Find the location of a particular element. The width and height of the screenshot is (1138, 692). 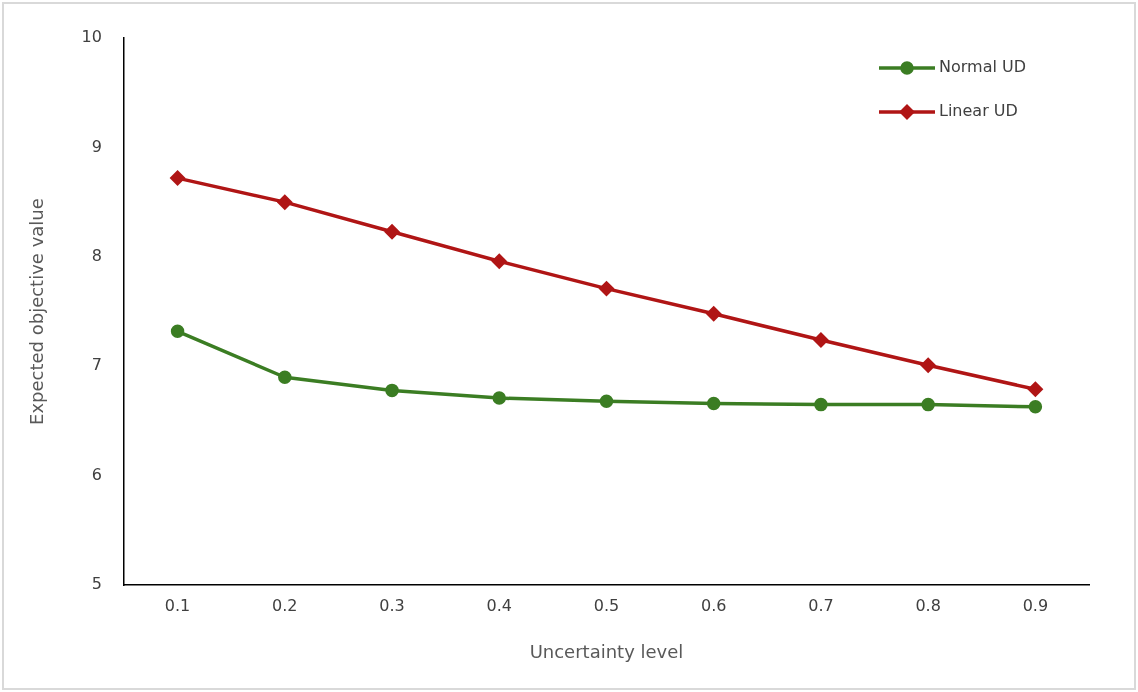

x-tick-label: 0.8 is located at coordinates (928, 605).